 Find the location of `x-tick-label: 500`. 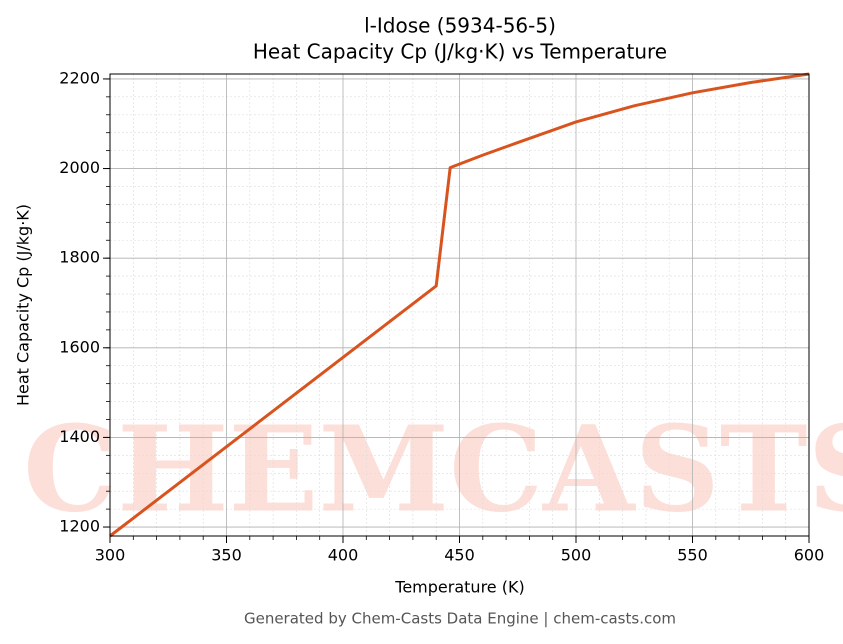

x-tick-label: 500 is located at coordinates (576, 555).